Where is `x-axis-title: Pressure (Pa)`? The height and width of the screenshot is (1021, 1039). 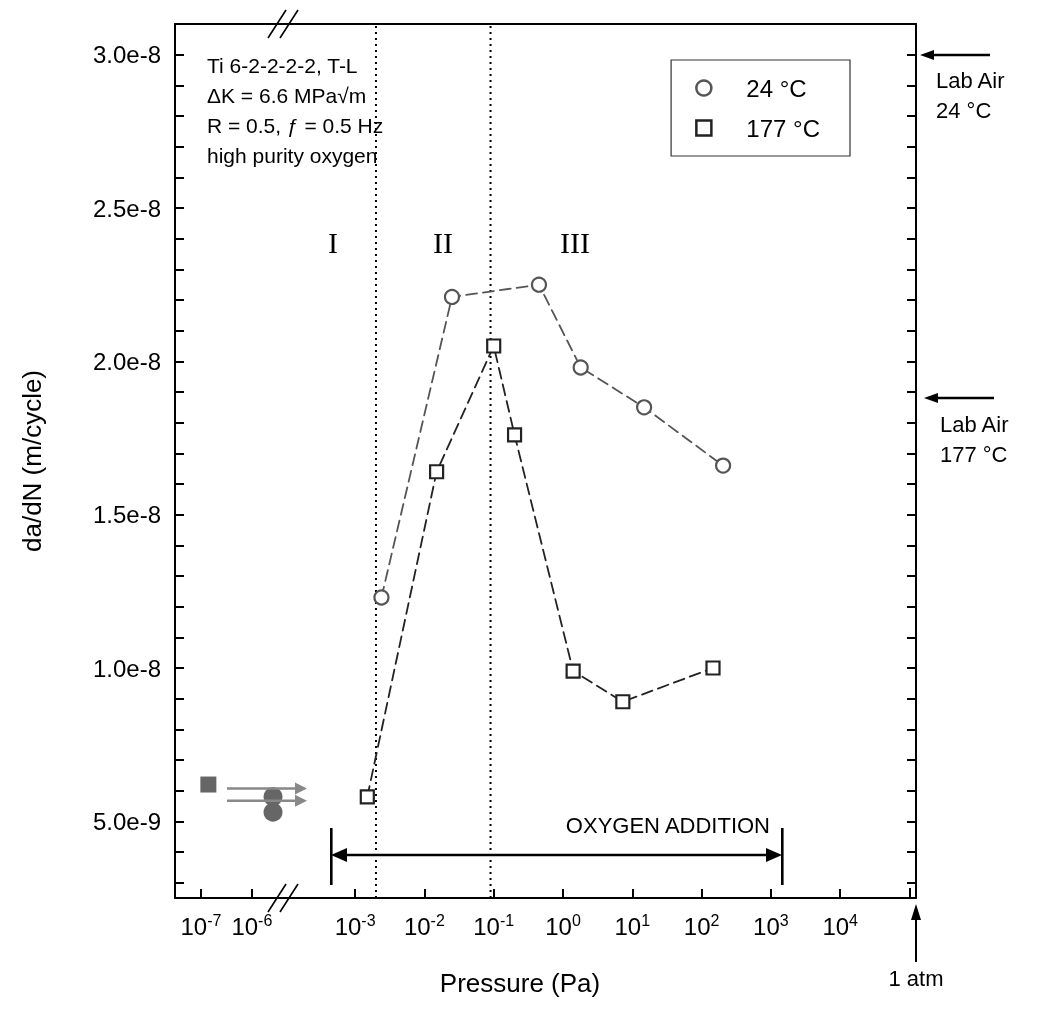 x-axis-title: Pressure (Pa) is located at coordinates (520, 983).